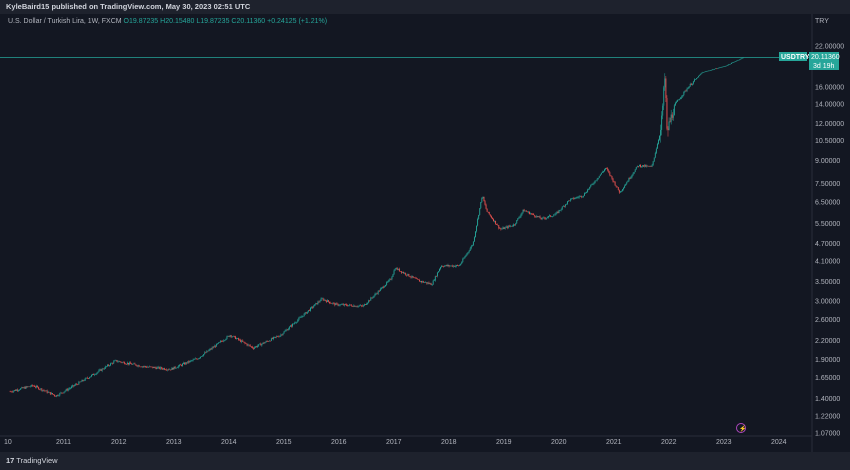  Describe the element at coordinates (827, 417) in the screenshot. I see `y-tick-label: 1.22000` at that location.